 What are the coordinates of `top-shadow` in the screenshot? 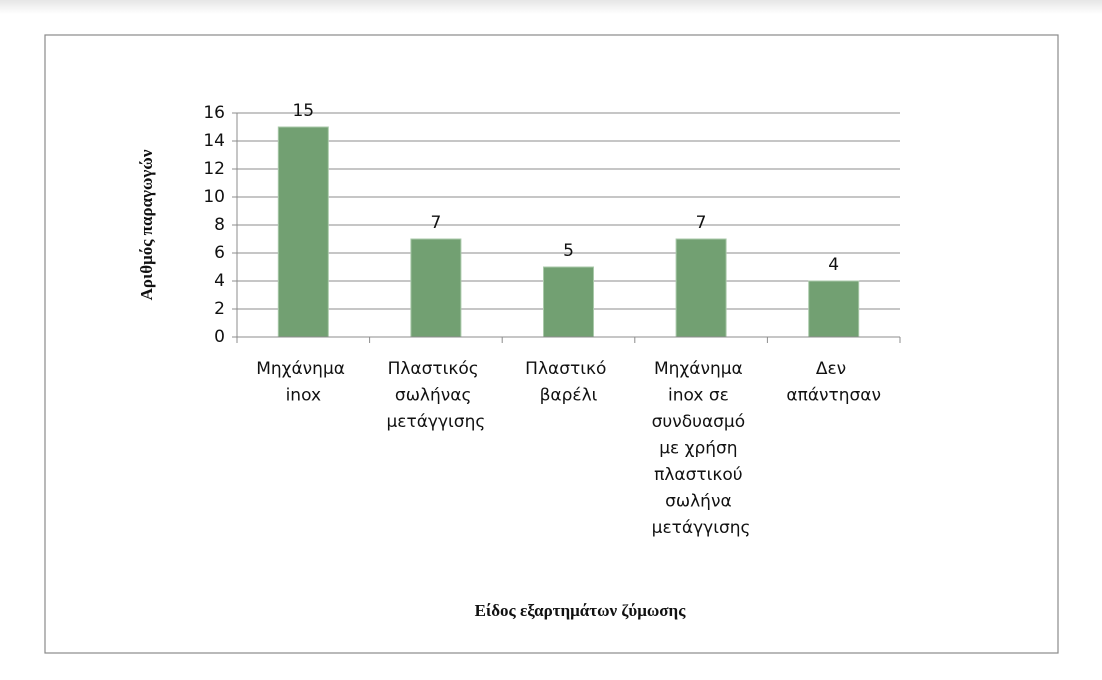 It's located at (551, 7).